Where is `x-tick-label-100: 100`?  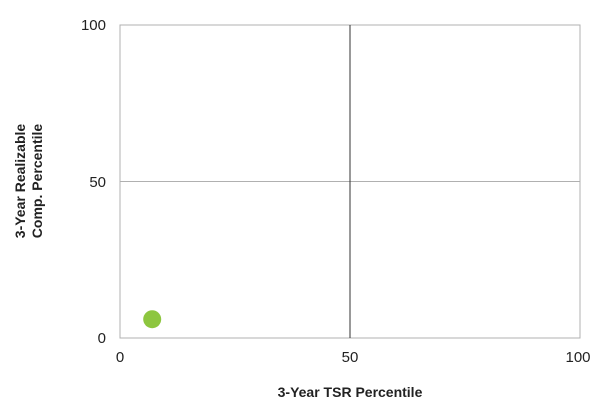
x-tick-label-100: 100 is located at coordinates (577, 357).